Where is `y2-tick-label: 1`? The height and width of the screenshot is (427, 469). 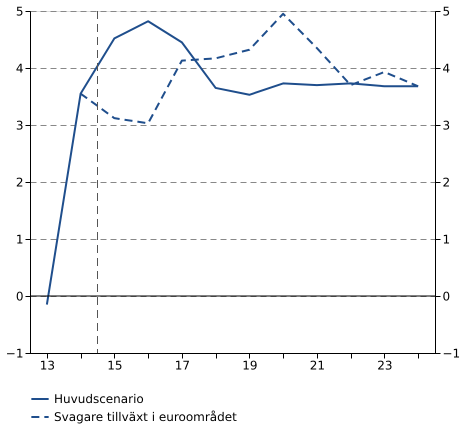
y2-tick-label: 1 is located at coordinates (446, 239).